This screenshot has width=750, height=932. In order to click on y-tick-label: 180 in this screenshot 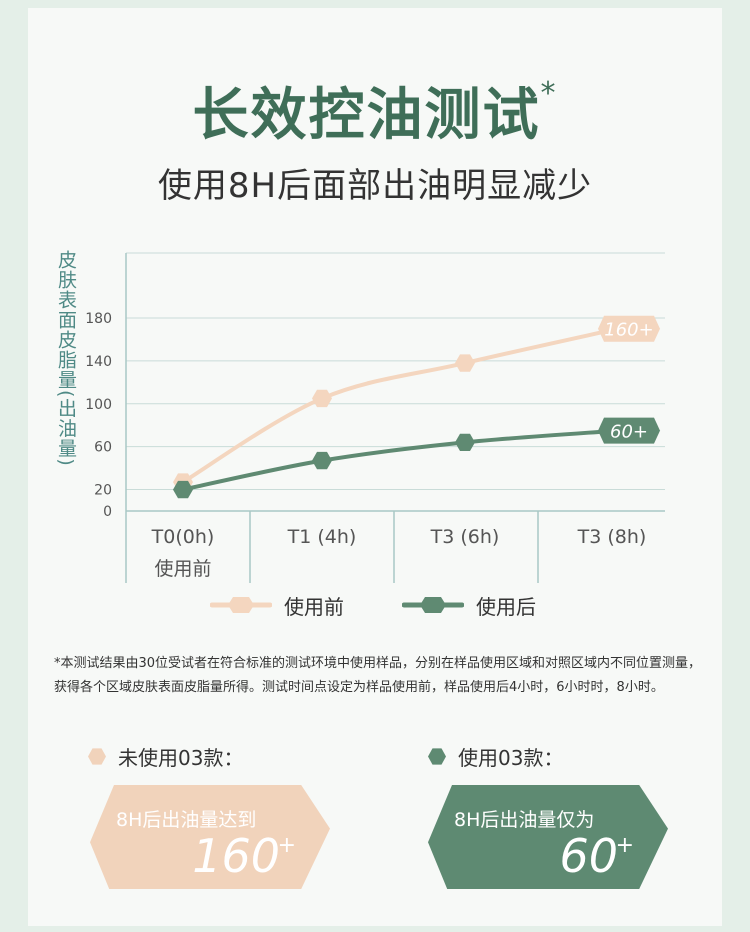, I will do `click(98, 319)`.